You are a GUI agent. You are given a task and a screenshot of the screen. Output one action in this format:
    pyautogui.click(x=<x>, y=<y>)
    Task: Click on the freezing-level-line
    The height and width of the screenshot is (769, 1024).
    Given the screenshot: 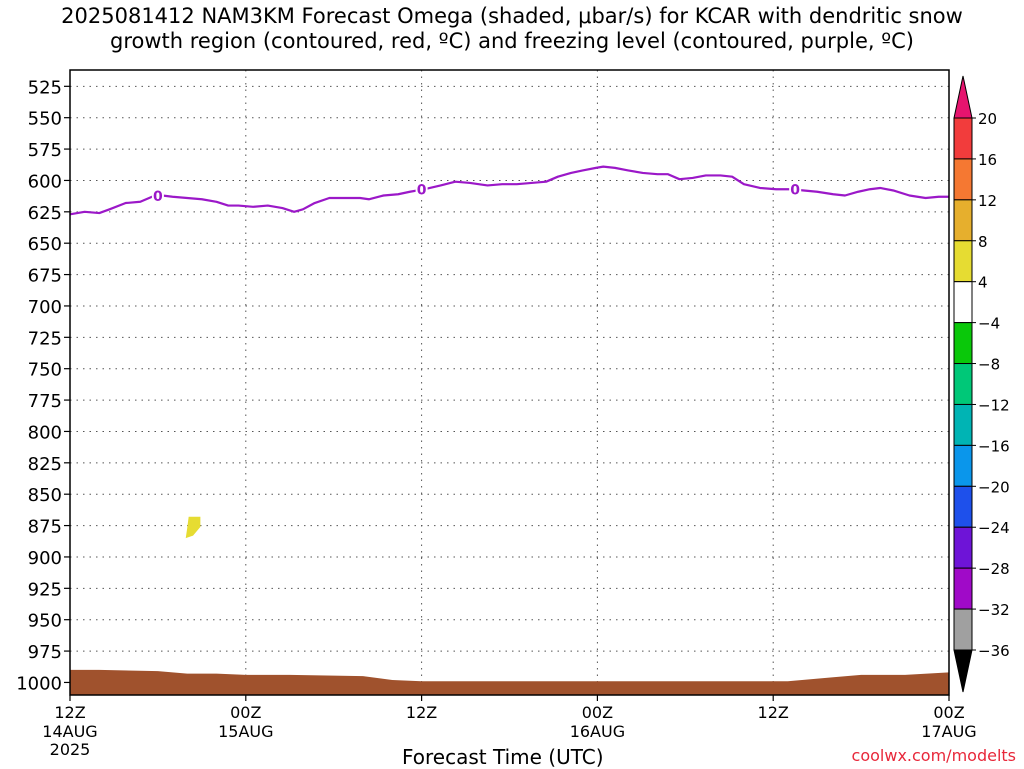 What is the action you would take?
    pyautogui.click(x=509, y=190)
    